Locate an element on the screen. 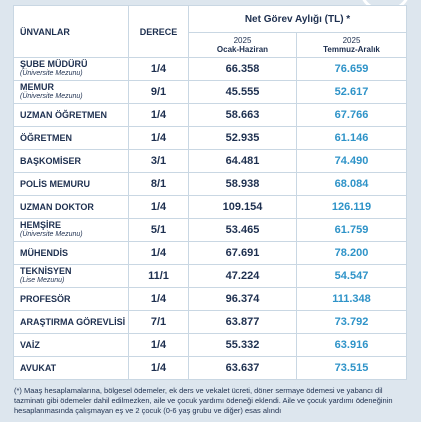 This screenshot has width=421, height=422. title-cell: MÜHENDİS is located at coordinates (71, 253).